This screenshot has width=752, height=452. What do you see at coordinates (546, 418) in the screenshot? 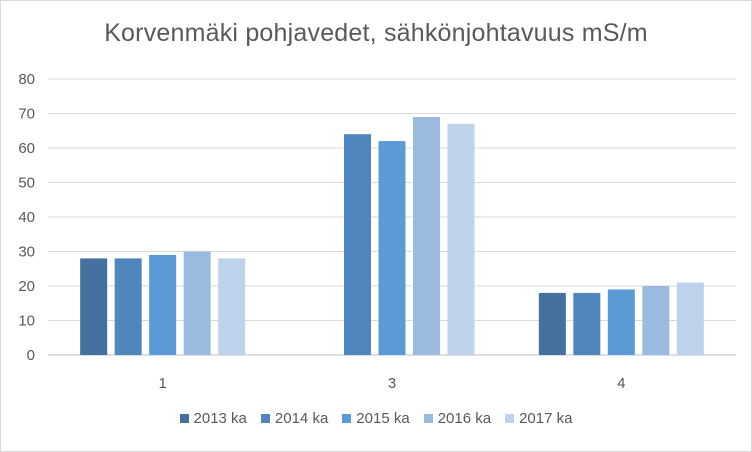
I see `legend-label: 2017 ka` at bounding box center [546, 418].